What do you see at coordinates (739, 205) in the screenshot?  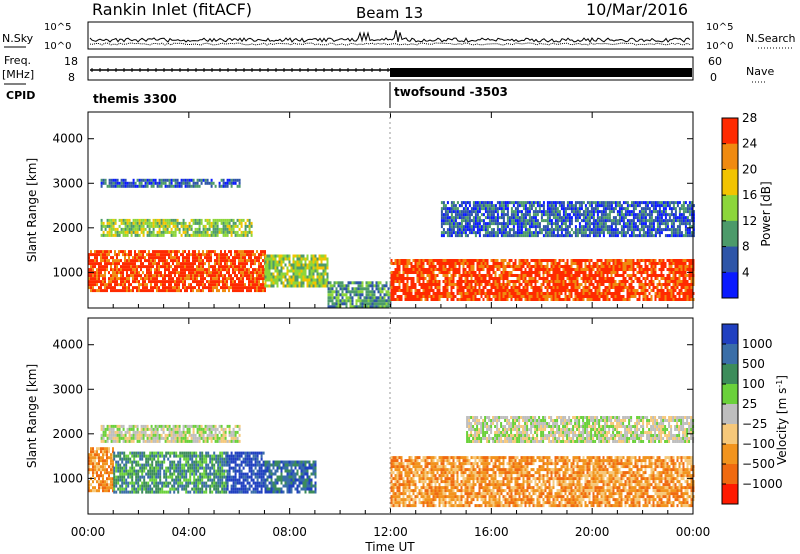 I see `power-colorbar: 4 8 12 16 20 24 28` at bounding box center [739, 205].